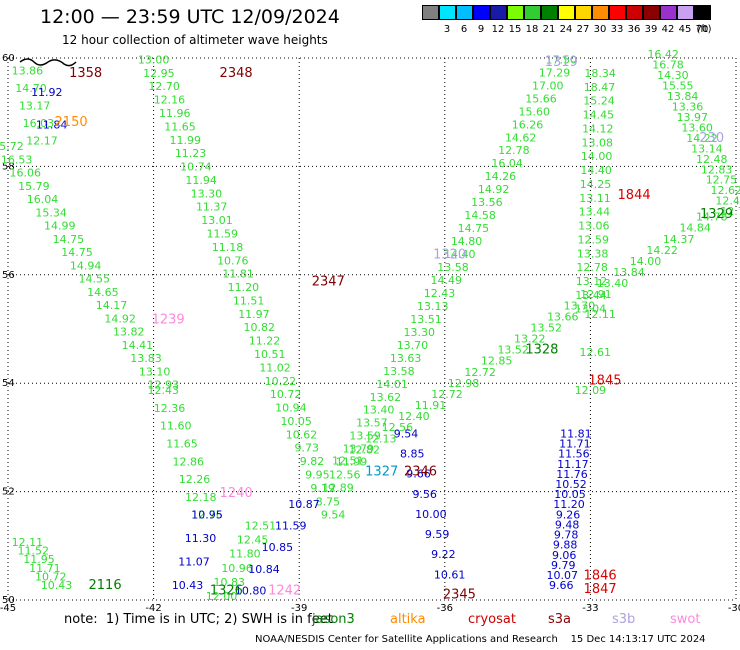 This screenshot has width=740, height=650. I want to click on x-tick-label: -36, so click(445, 608).